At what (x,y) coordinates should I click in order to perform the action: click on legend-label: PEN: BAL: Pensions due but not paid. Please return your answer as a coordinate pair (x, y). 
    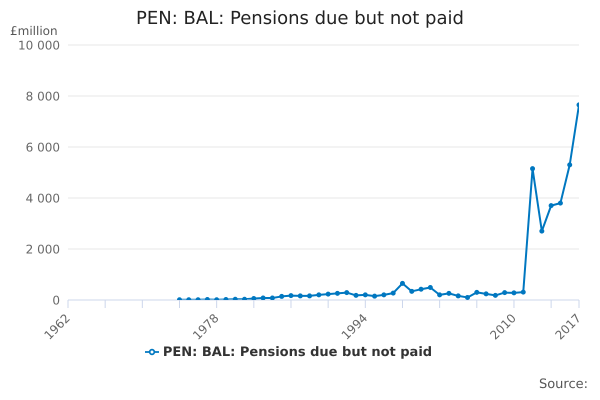
    Looking at the image, I should click on (297, 352).